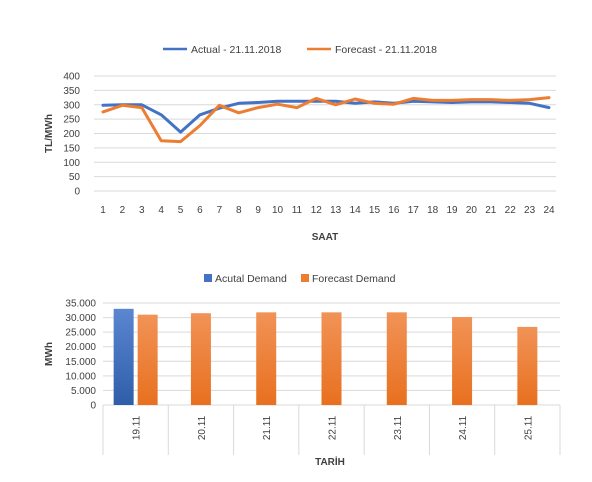 This screenshot has height=482, width=592. I want to click on bar-y-tick-label: 20.000, so click(80, 347).